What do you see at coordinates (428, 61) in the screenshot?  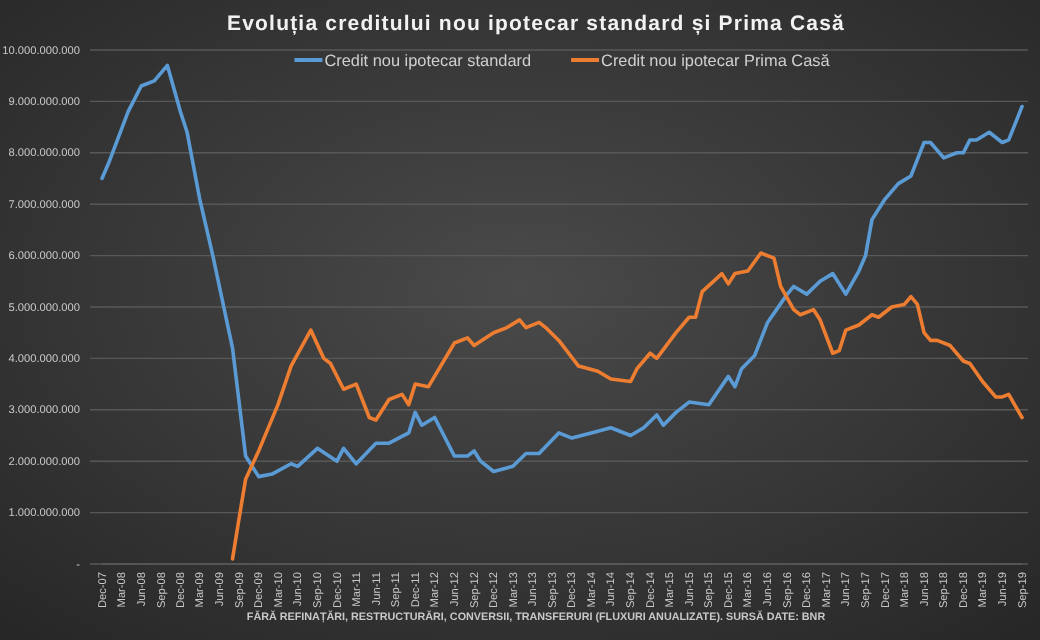 I see `legend-label: Credit nou ipotecar standard` at bounding box center [428, 61].